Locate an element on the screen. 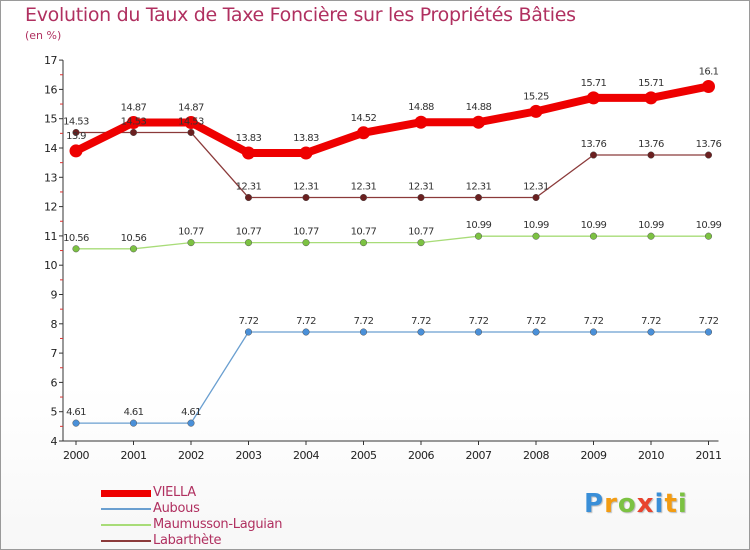 This screenshot has height=550, width=750. x-tick-label: 2004 is located at coordinates (306, 455).